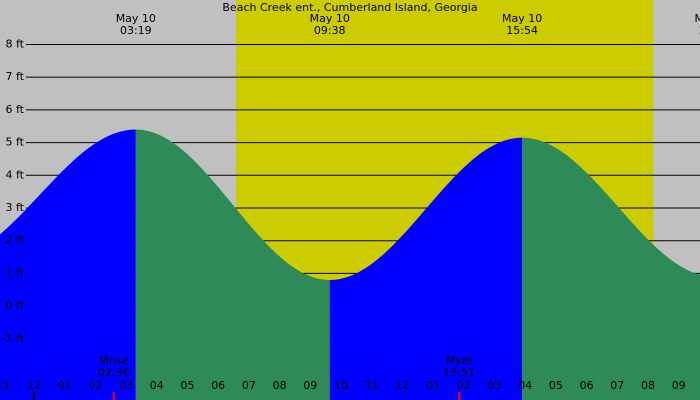 The height and width of the screenshot is (400, 700). Describe the element at coordinates (15, 43) in the screenshot. I see `y-tick-label: 8 ft` at that location.